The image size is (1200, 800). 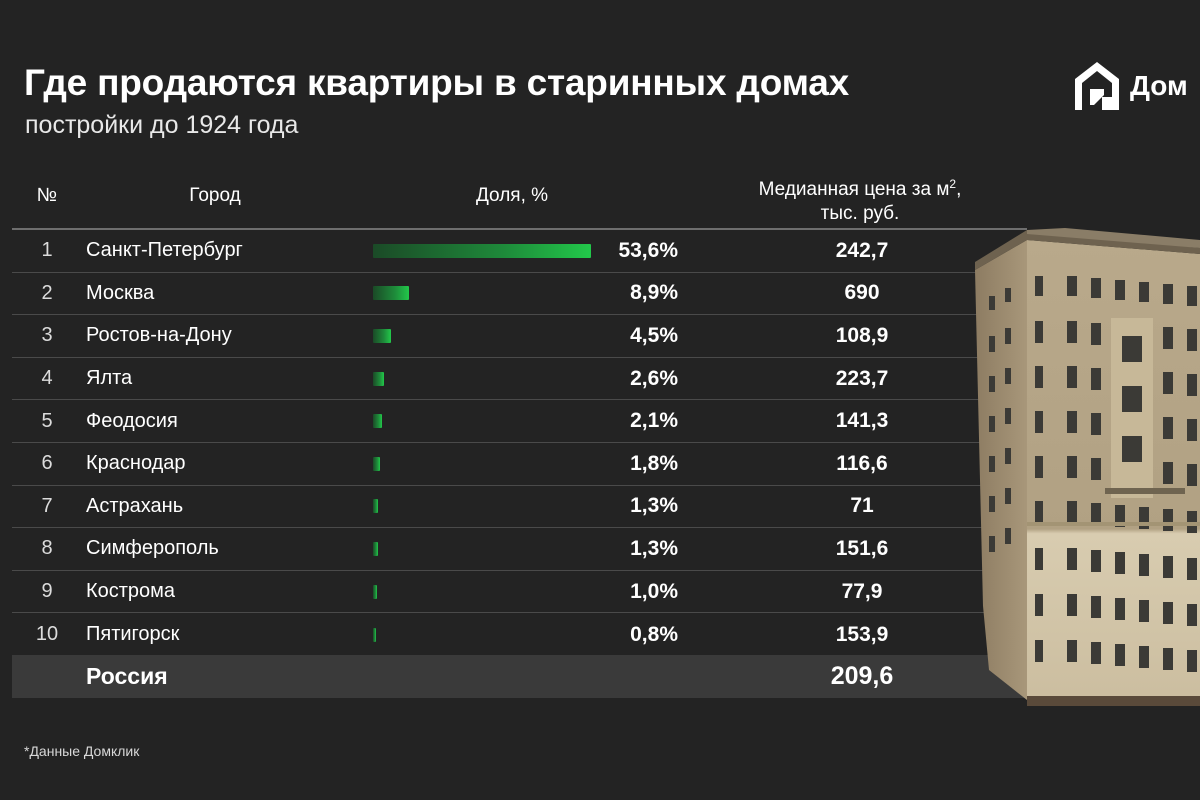 I want to click on header-price-line2: тыс. руб., so click(x=860, y=213).